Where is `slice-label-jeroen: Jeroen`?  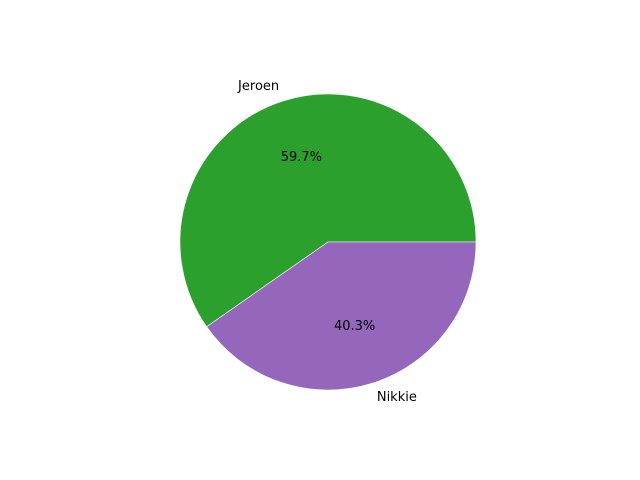
slice-label-jeroen: Jeroen is located at coordinates (258, 86).